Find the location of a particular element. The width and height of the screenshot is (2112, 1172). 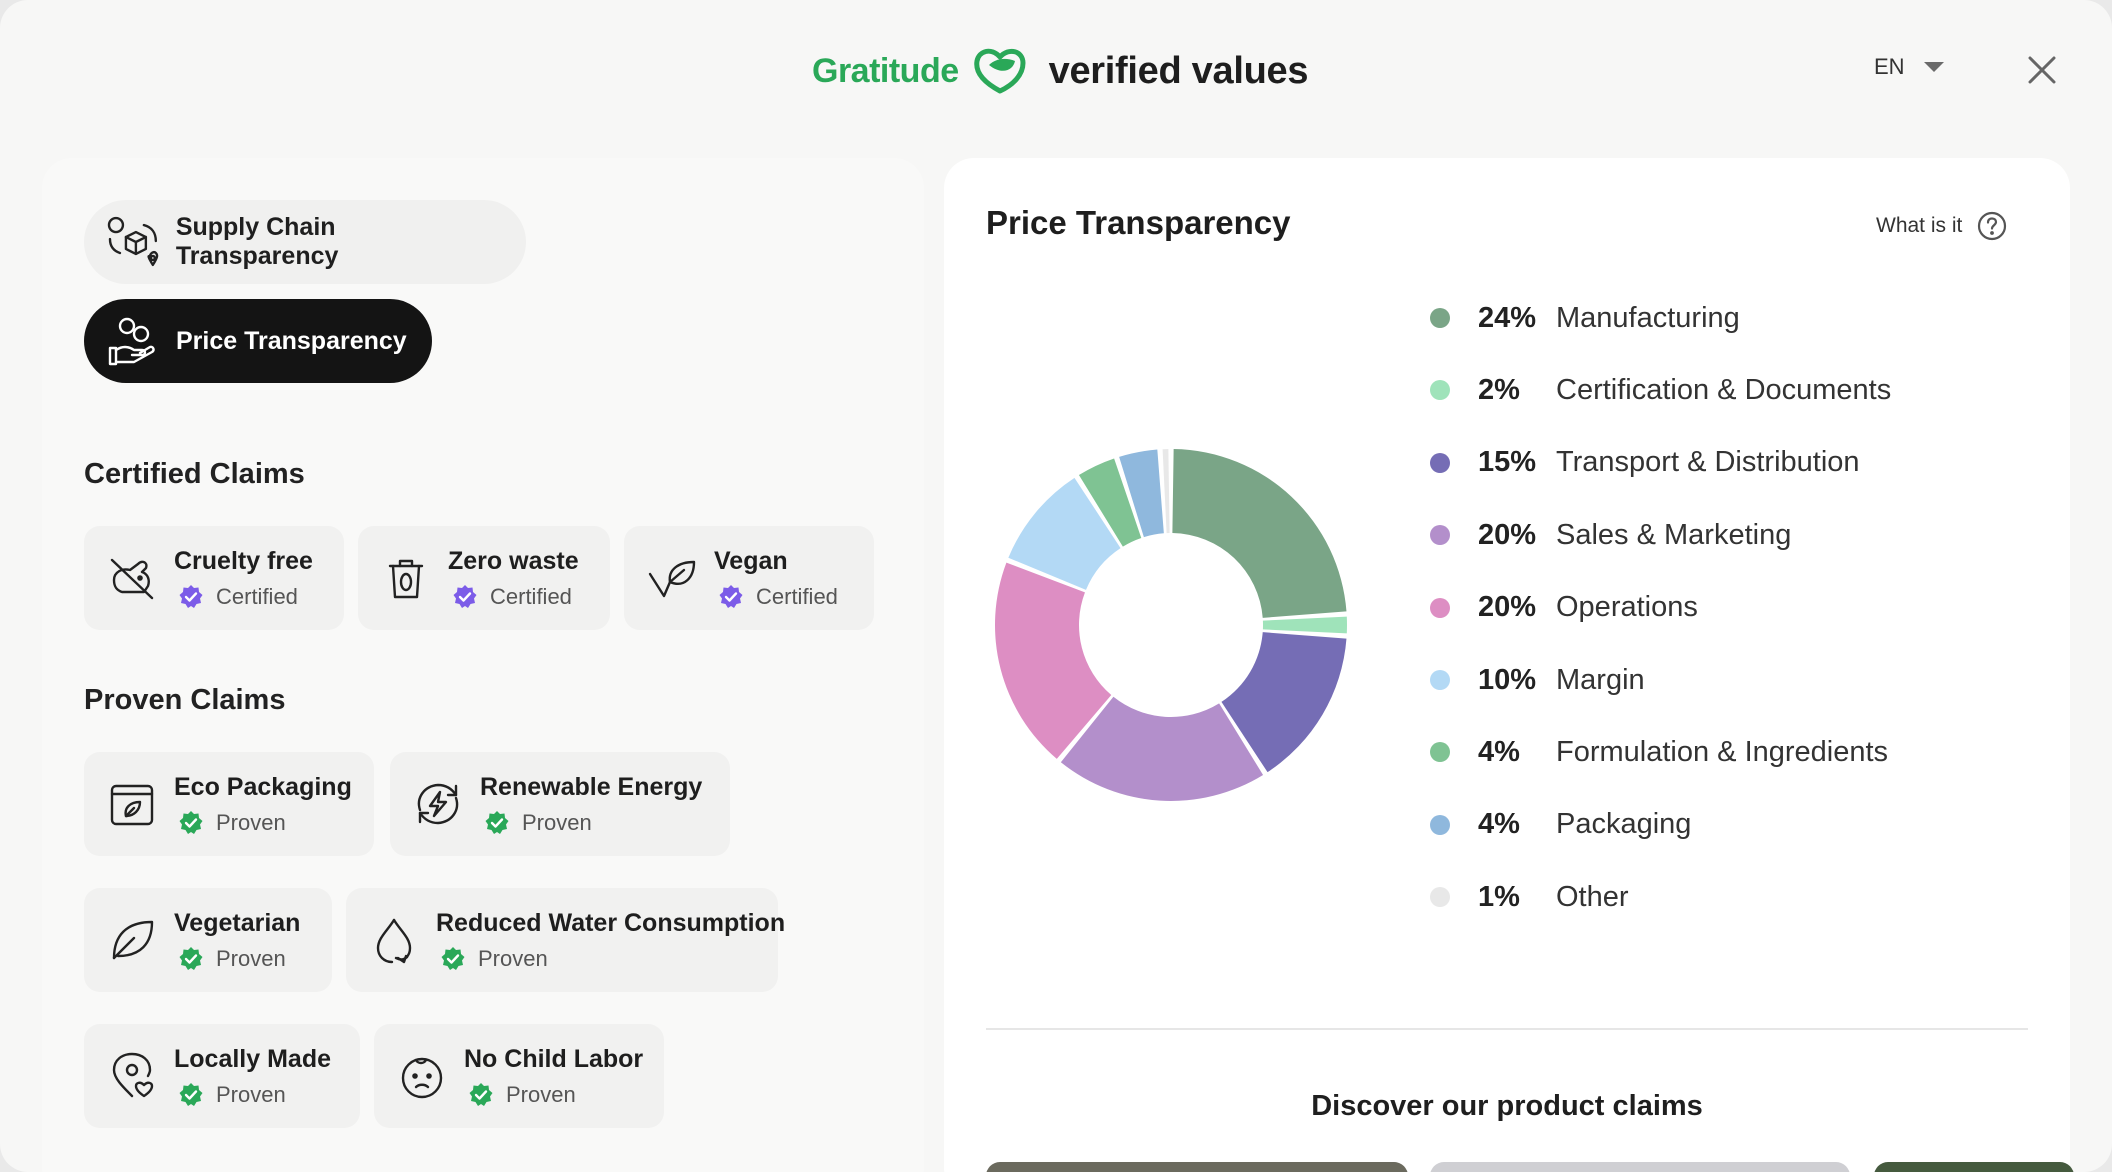

legend-label: Certification & Documents is located at coordinates (1724, 389).